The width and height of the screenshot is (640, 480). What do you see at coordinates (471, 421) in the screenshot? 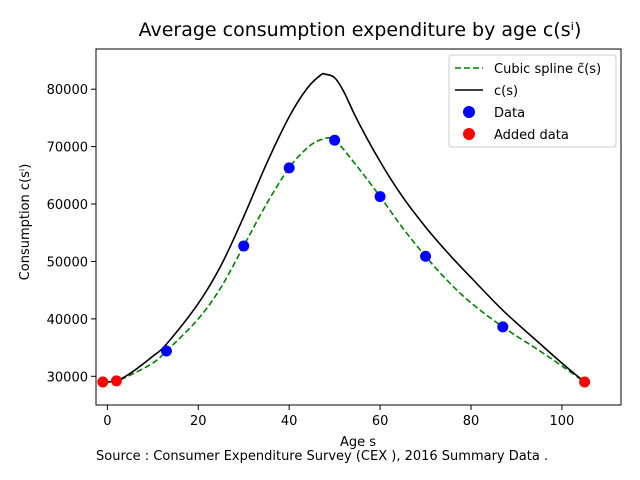
I see `x-tick-label-4: 80` at bounding box center [471, 421].